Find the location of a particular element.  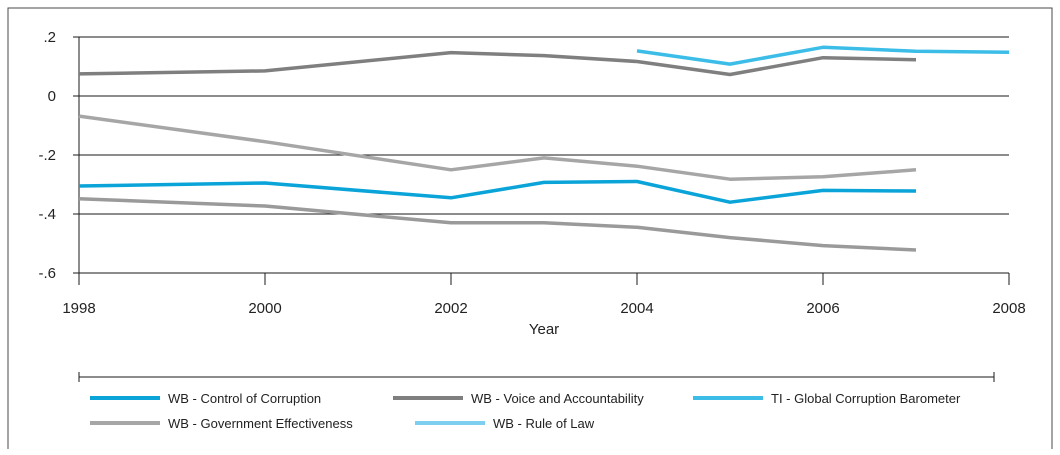

y-tick-label-1: 0 is located at coordinates (52, 96).